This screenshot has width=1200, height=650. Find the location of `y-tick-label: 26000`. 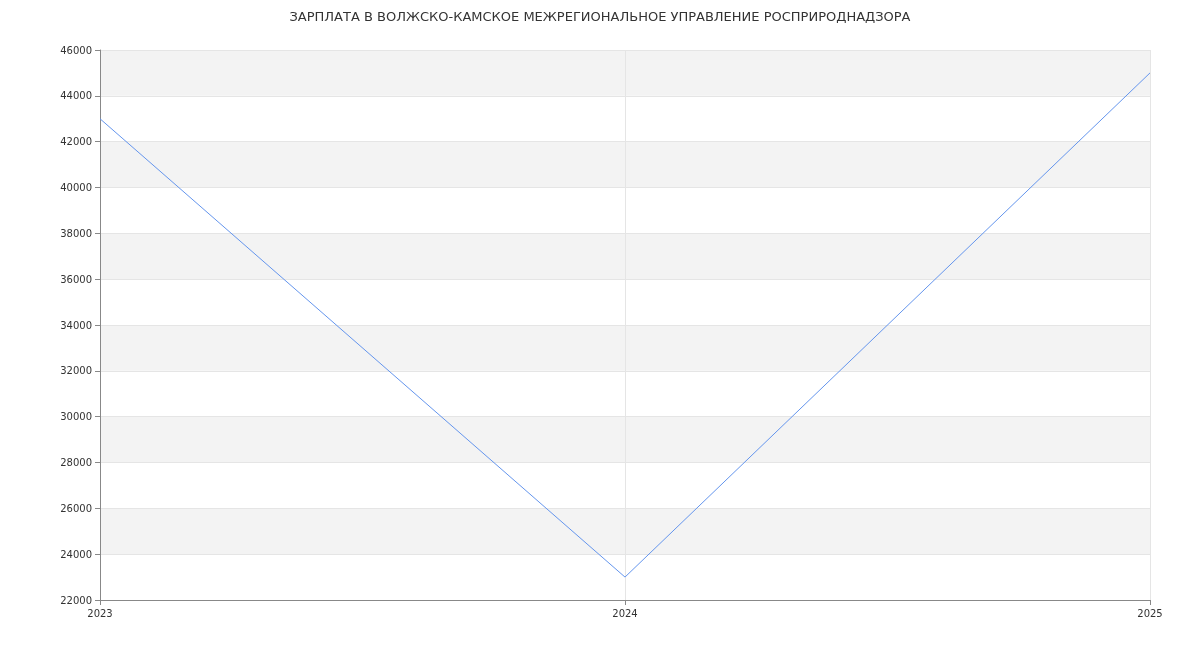

y-tick-label: 26000 is located at coordinates (76, 508).